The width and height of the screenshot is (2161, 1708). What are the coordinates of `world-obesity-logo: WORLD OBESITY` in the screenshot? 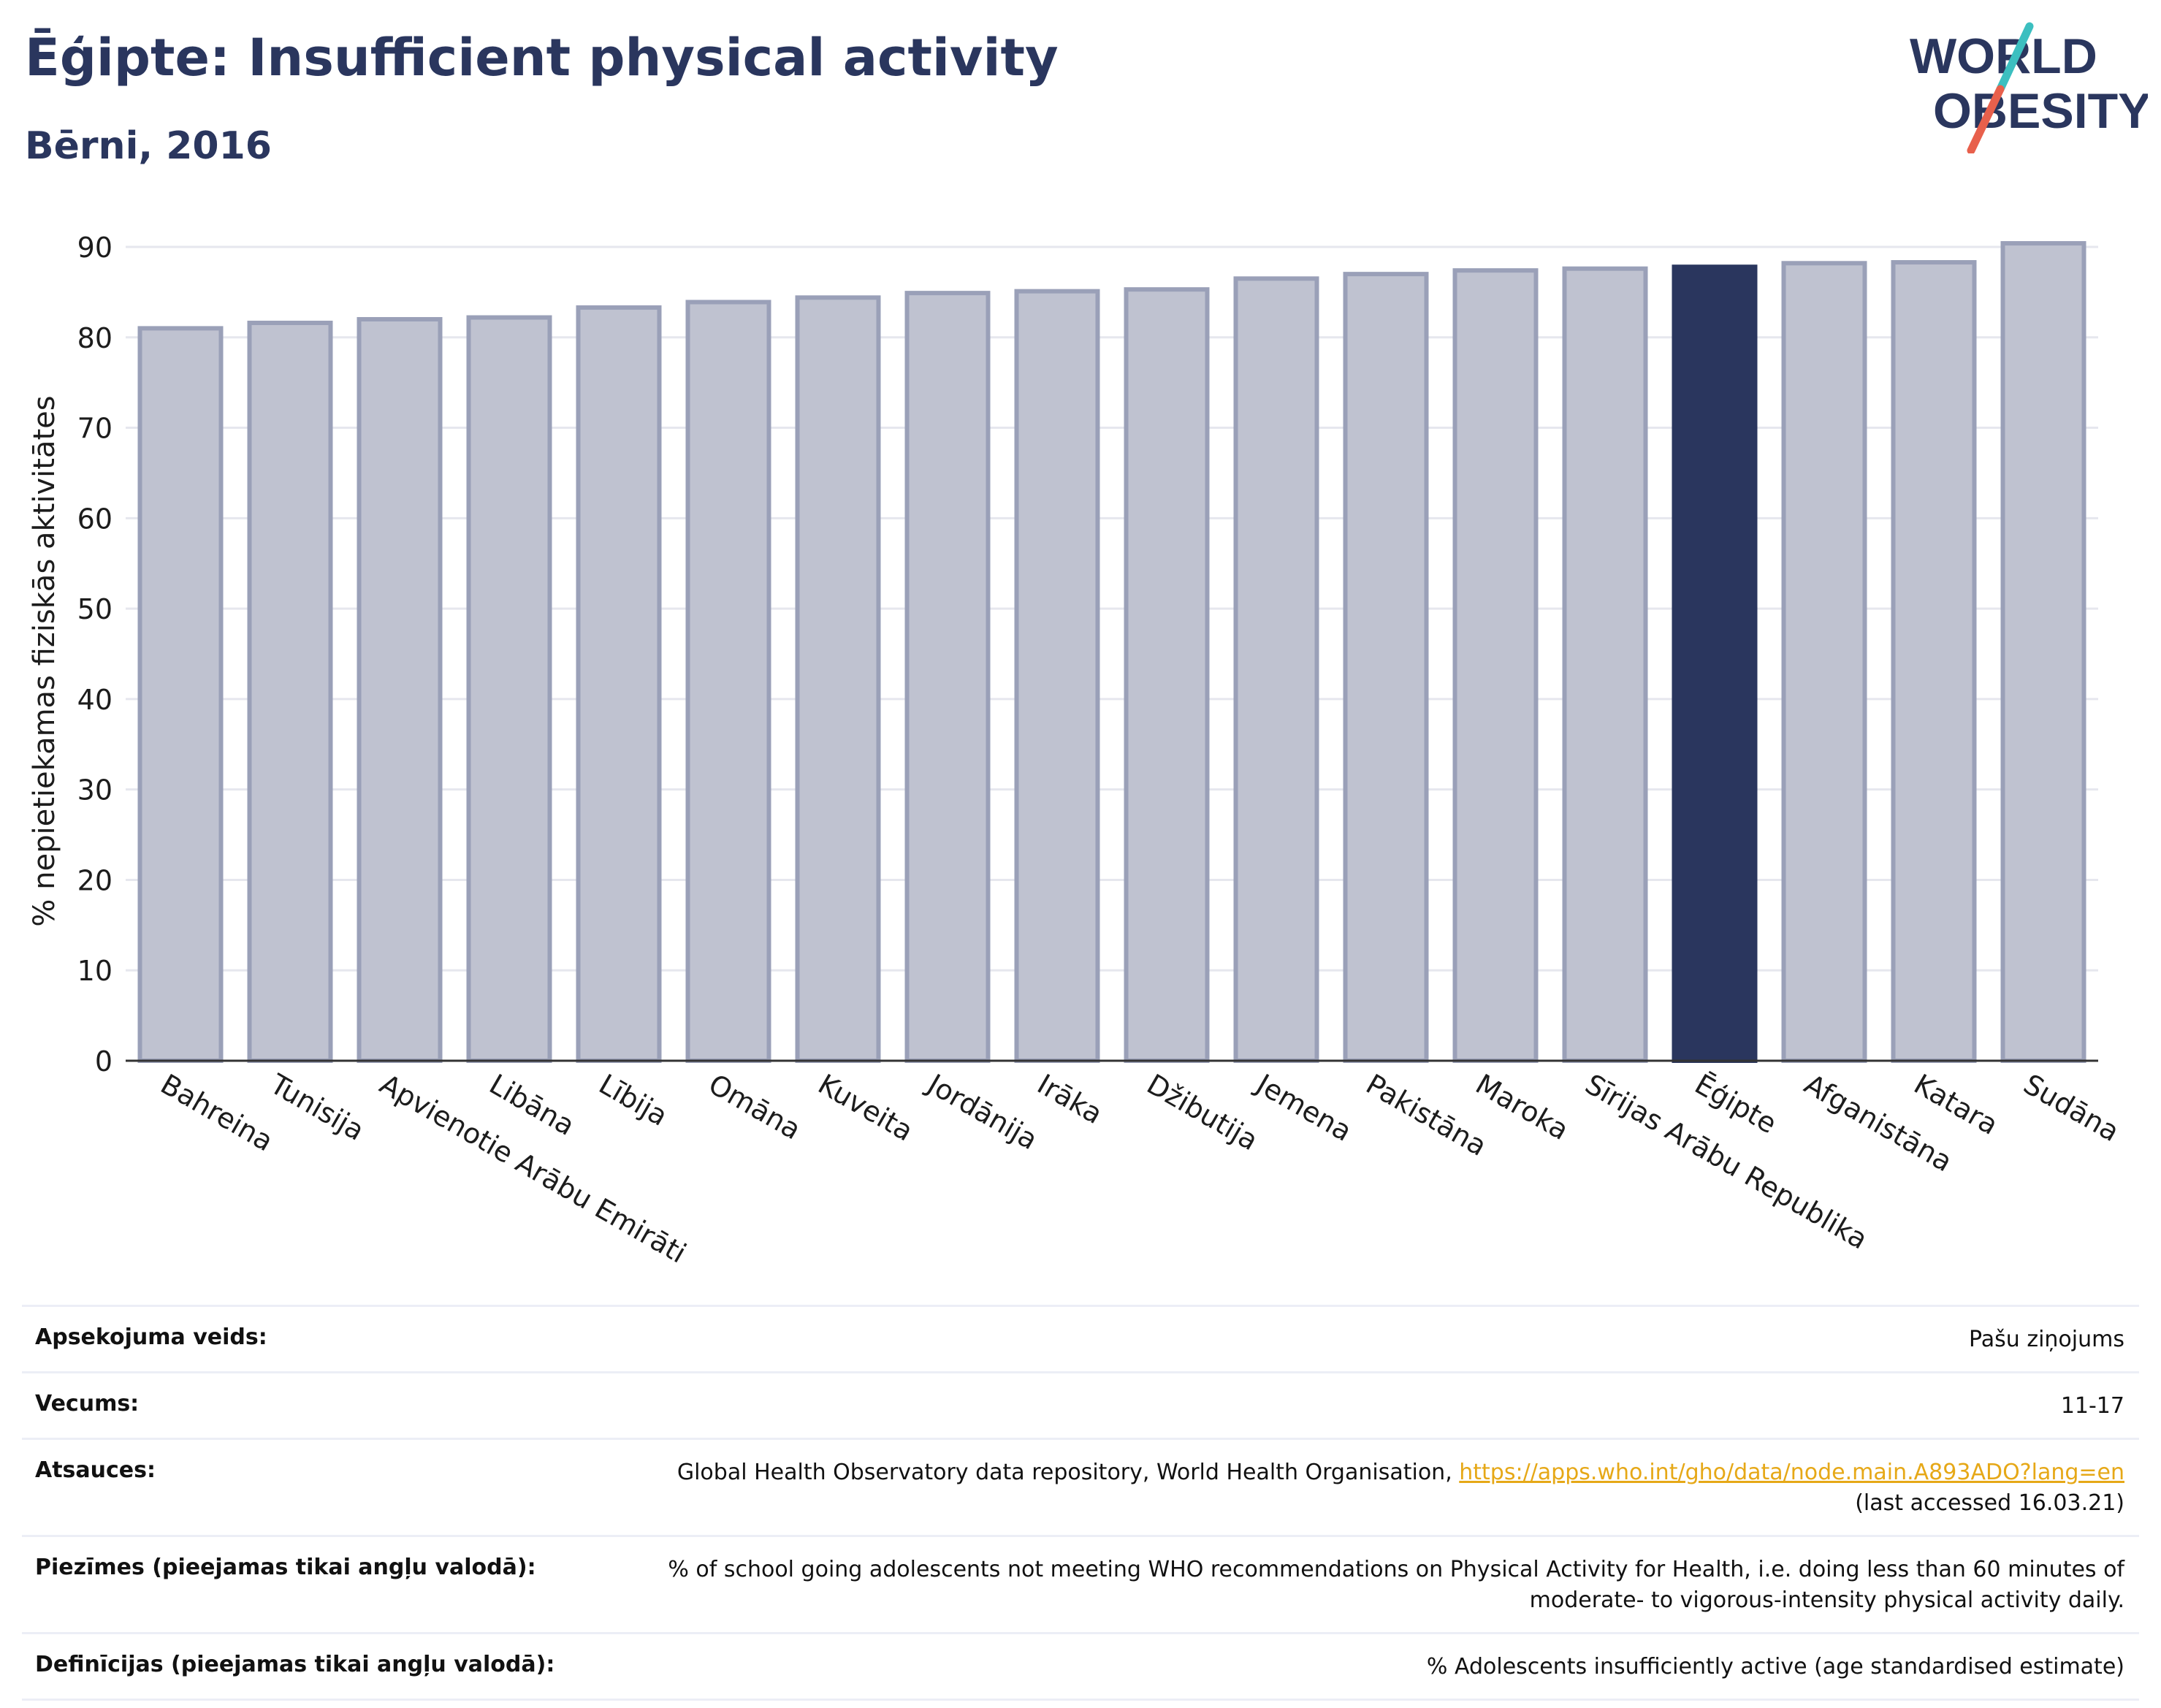 It's located at (2029, 87).